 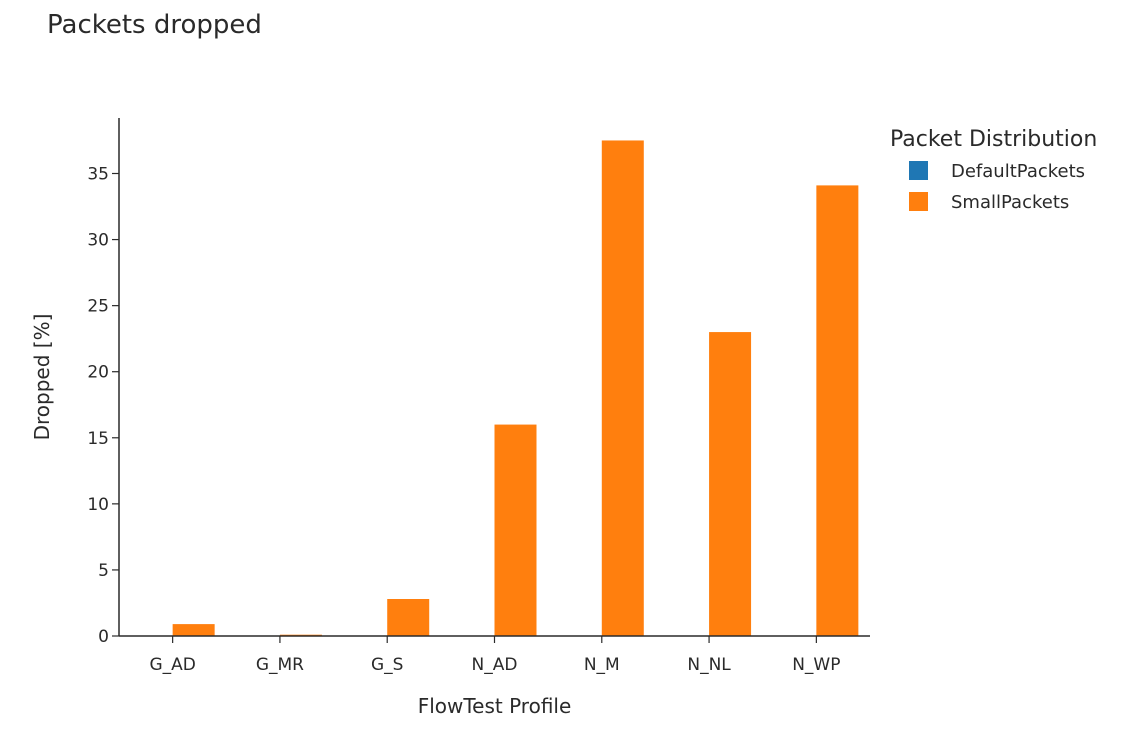 What do you see at coordinates (103, 571) in the screenshot?
I see `y-tick-label: 5` at bounding box center [103, 571].